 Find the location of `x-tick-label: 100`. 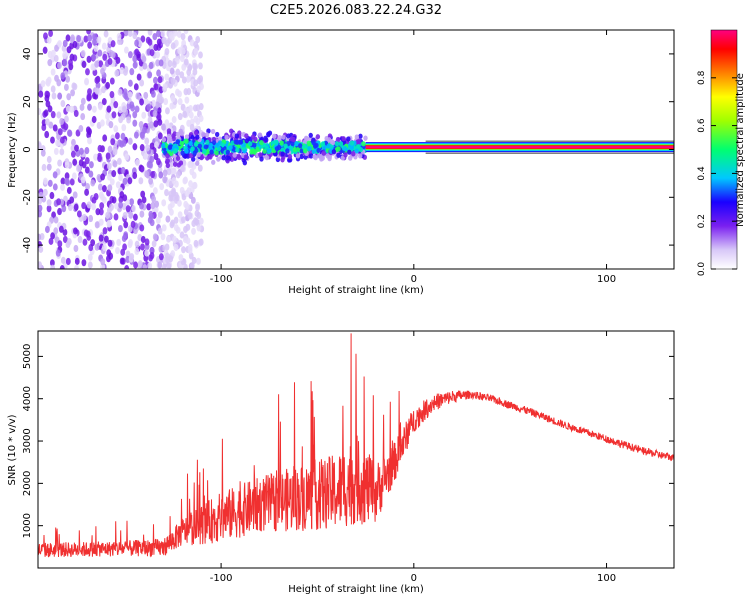

x-tick-label: 100 is located at coordinates (606, 578).